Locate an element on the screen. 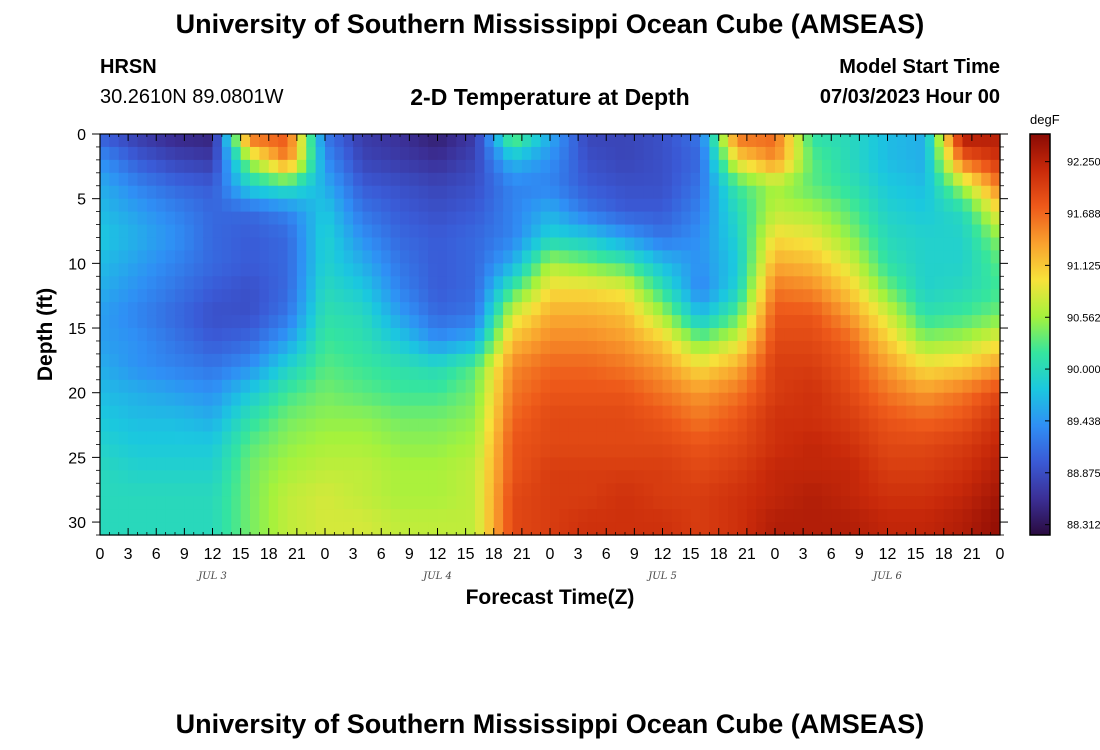 The width and height of the screenshot is (1100, 750). x-tick-label: 0 is located at coordinates (100, 554).